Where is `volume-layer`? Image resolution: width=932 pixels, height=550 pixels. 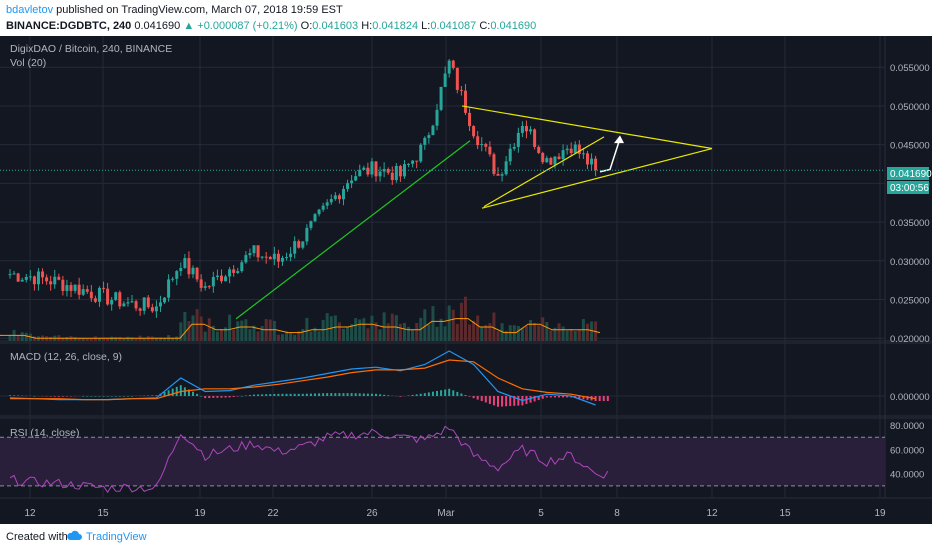
volume-layer is located at coordinates (300, 318).